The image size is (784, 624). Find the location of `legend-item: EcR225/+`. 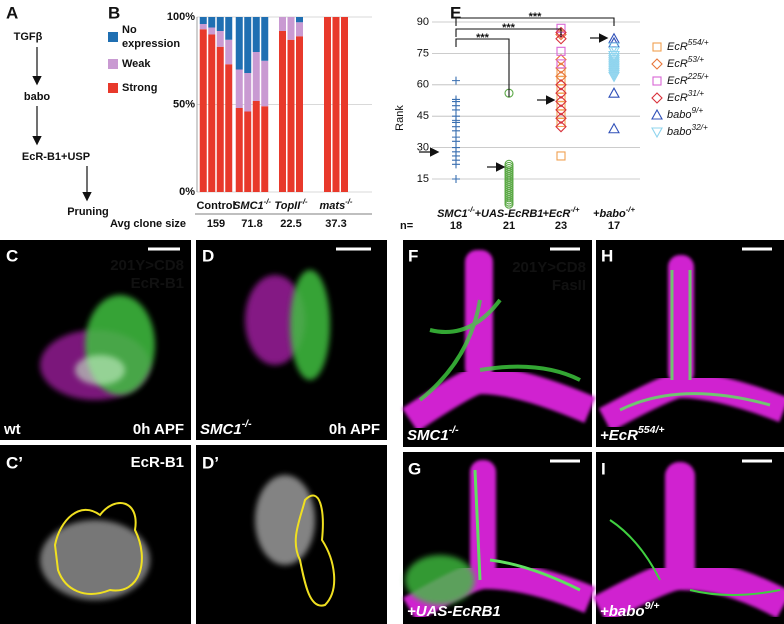

legend-item: EcR225/+ is located at coordinates (680, 79).